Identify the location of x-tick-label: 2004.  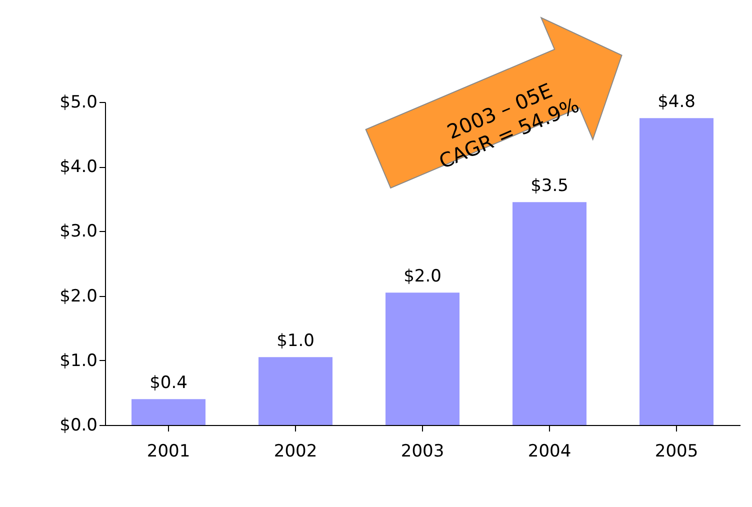
(550, 452).